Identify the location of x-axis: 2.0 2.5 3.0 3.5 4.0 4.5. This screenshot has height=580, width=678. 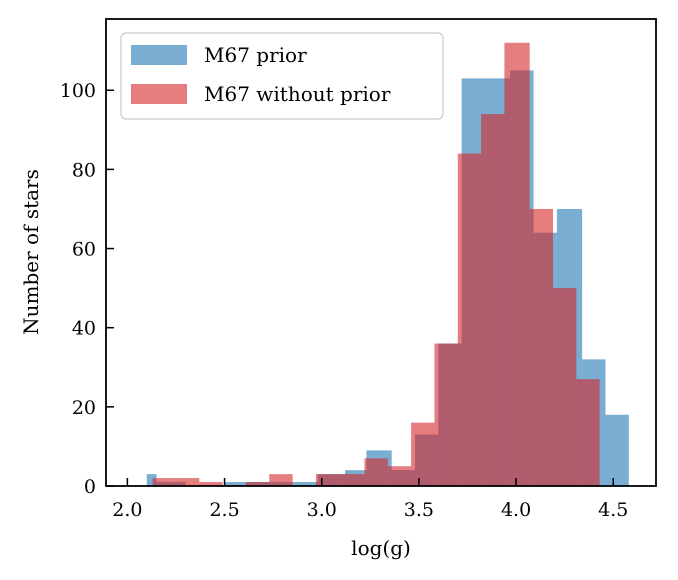
(370, 499).